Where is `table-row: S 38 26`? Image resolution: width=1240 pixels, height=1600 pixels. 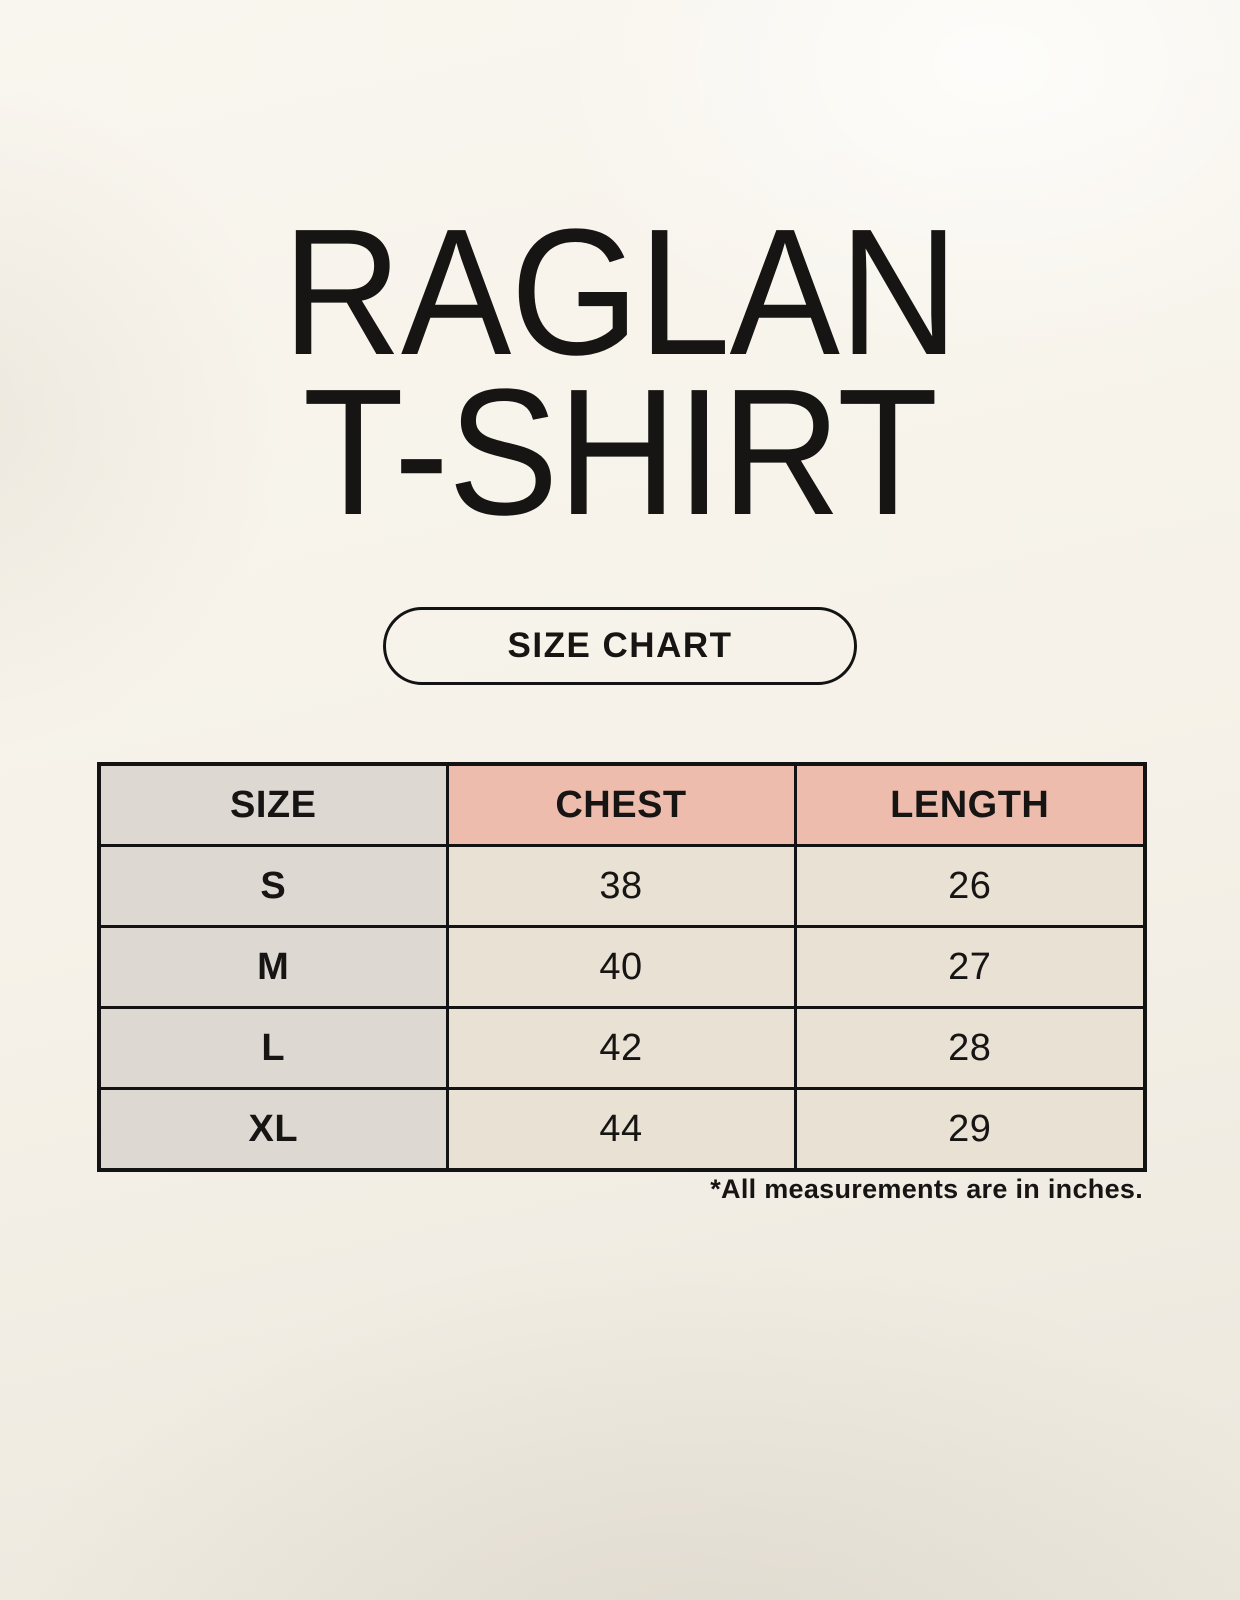
table-row: S 38 26 is located at coordinates (622, 886).